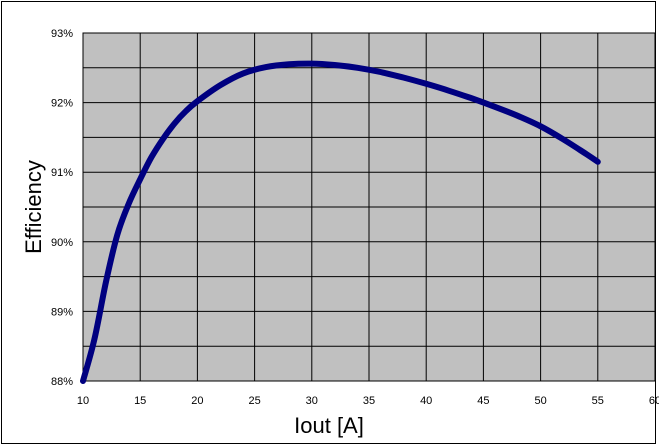  Describe the element at coordinates (140, 401) in the screenshot. I see `x-tick-label: 15` at that location.